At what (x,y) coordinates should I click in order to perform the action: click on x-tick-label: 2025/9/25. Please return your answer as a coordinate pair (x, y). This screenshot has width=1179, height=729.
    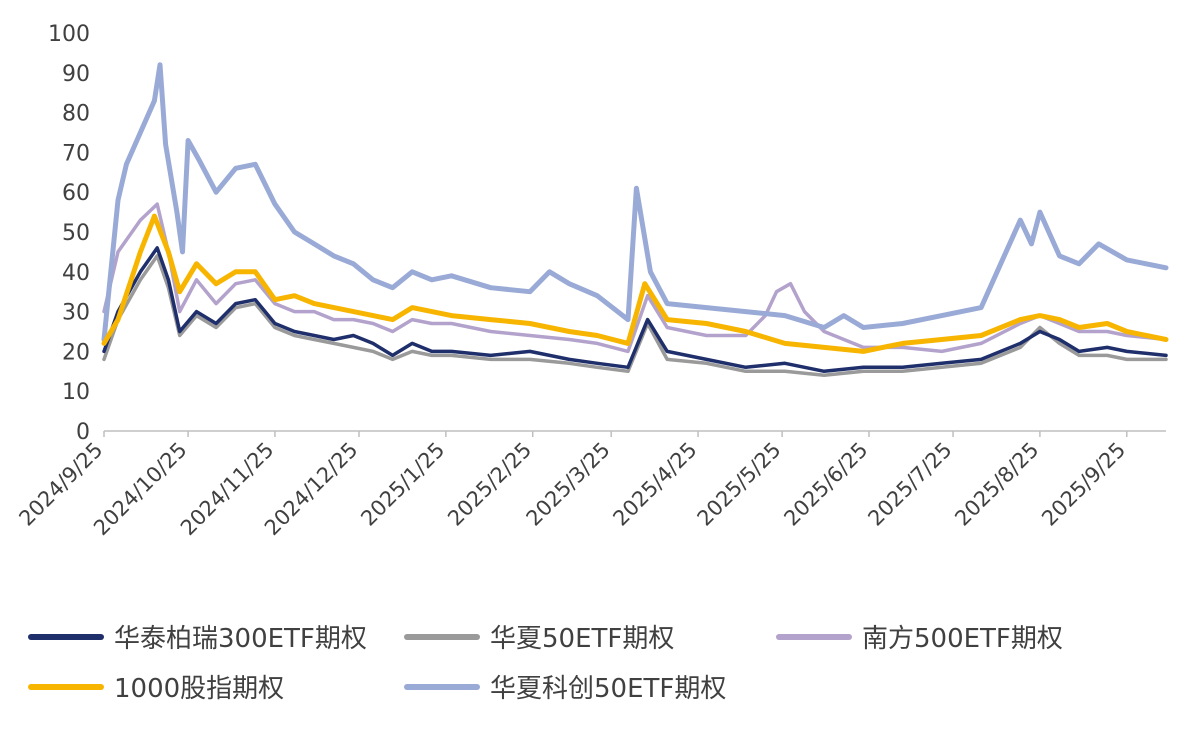
    Looking at the image, I should click on (1083, 484).